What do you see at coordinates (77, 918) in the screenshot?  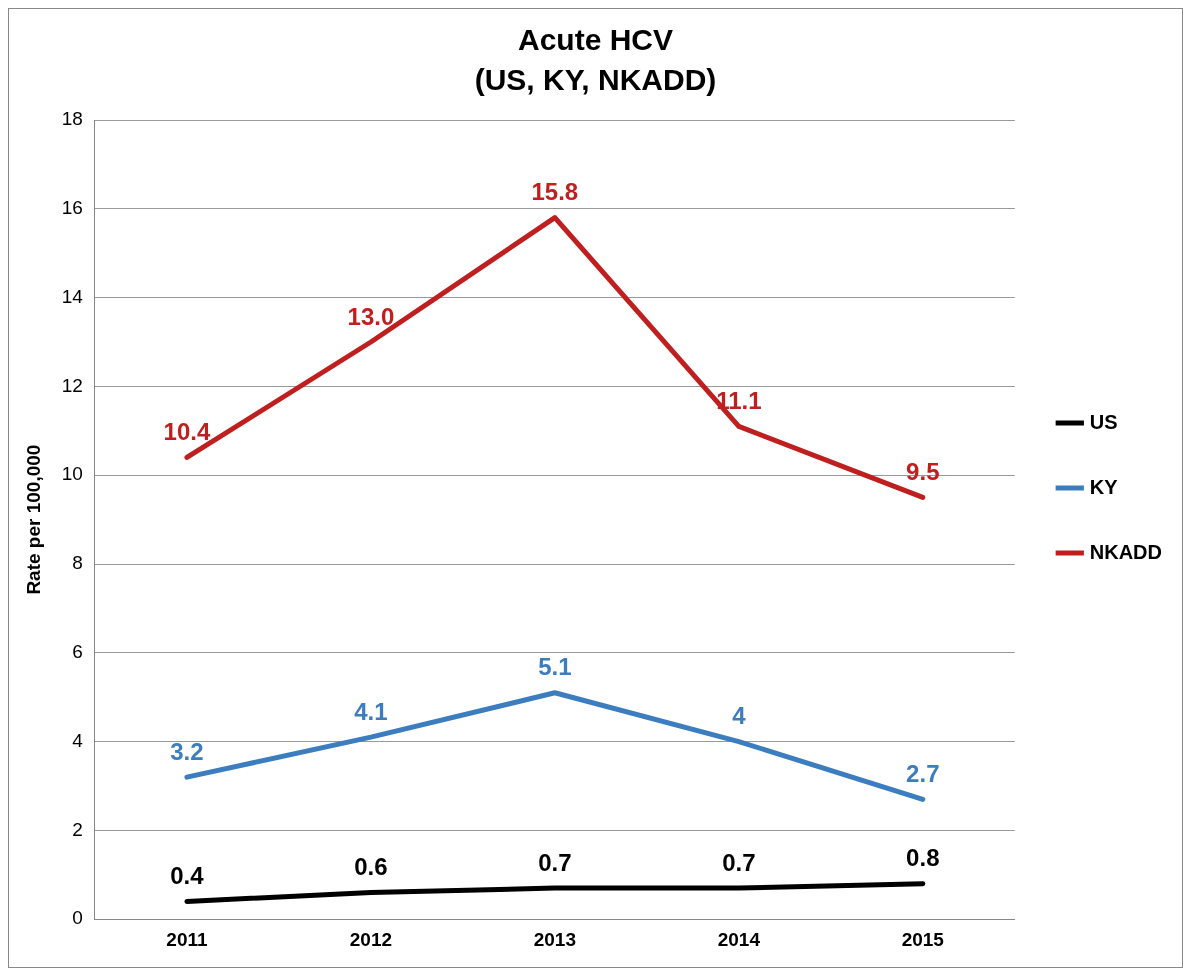 I see `y-tick-label: 0` at bounding box center [77, 918].